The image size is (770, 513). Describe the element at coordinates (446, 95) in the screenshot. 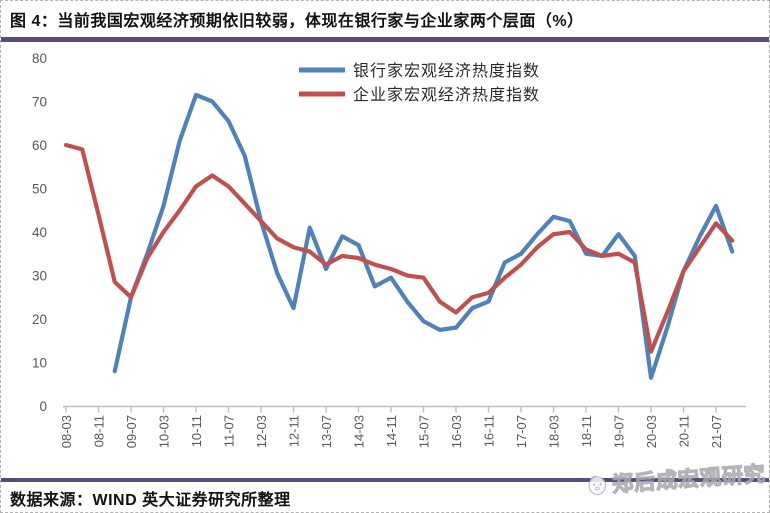

I see `legend-label-entrepreneur: 企业家宏观经济热度指数` at that location.